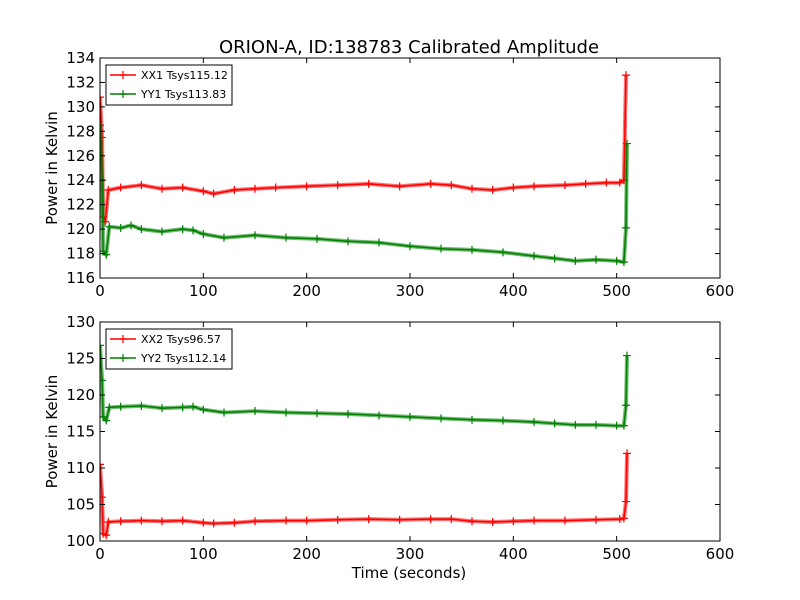 The image size is (800, 600). What do you see at coordinates (80, 180) in the screenshot?
I see `y-tick-label: 124` at bounding box center [80, 180].